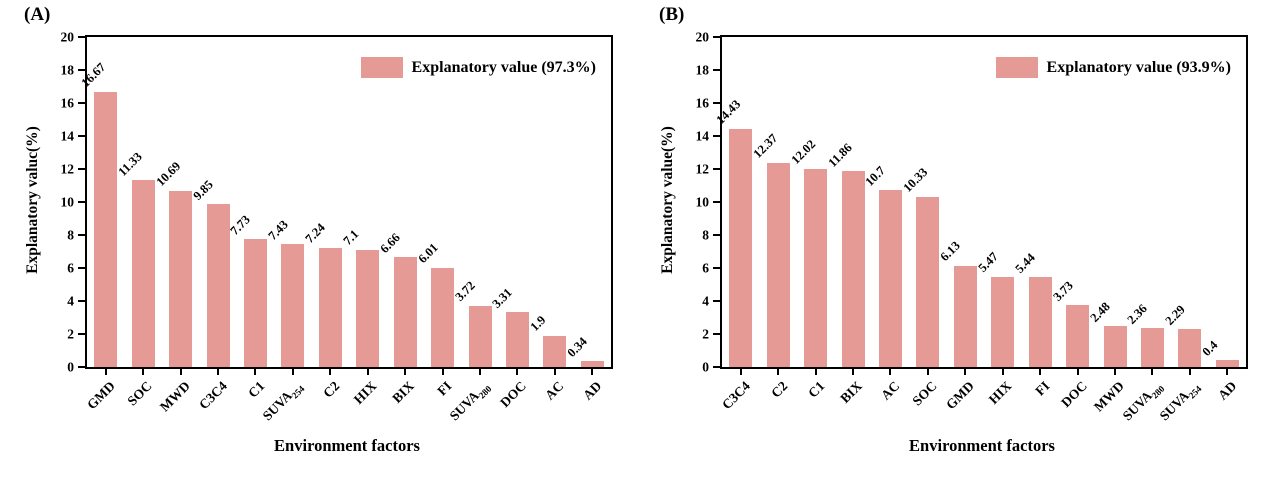 The width and height of the screenshot is (1269, 488). What do you see at coordinates (1190, 348) in the screenshot?
I see `bar-SUVA254` at bounding box center [1190, 348].